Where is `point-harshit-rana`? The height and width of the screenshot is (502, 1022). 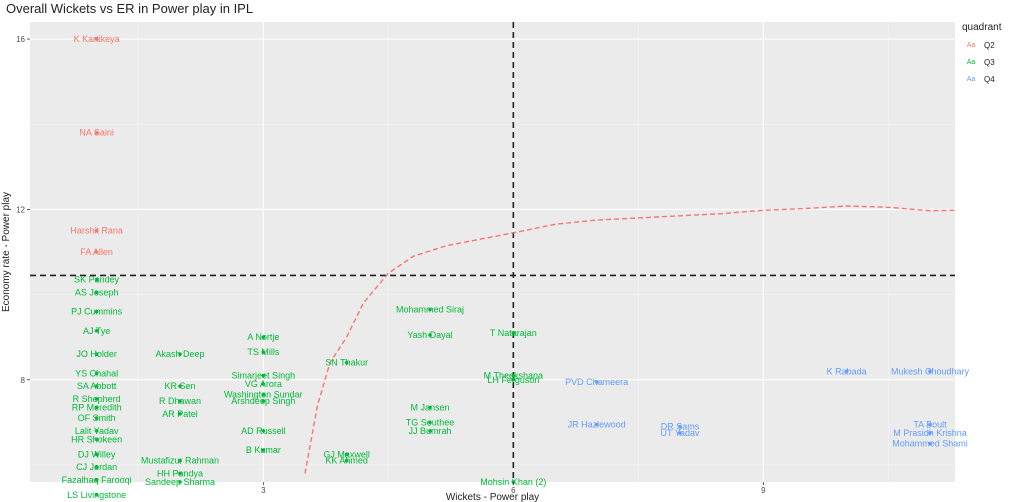
point-harshit-rana is located at coordinates (96, 230).